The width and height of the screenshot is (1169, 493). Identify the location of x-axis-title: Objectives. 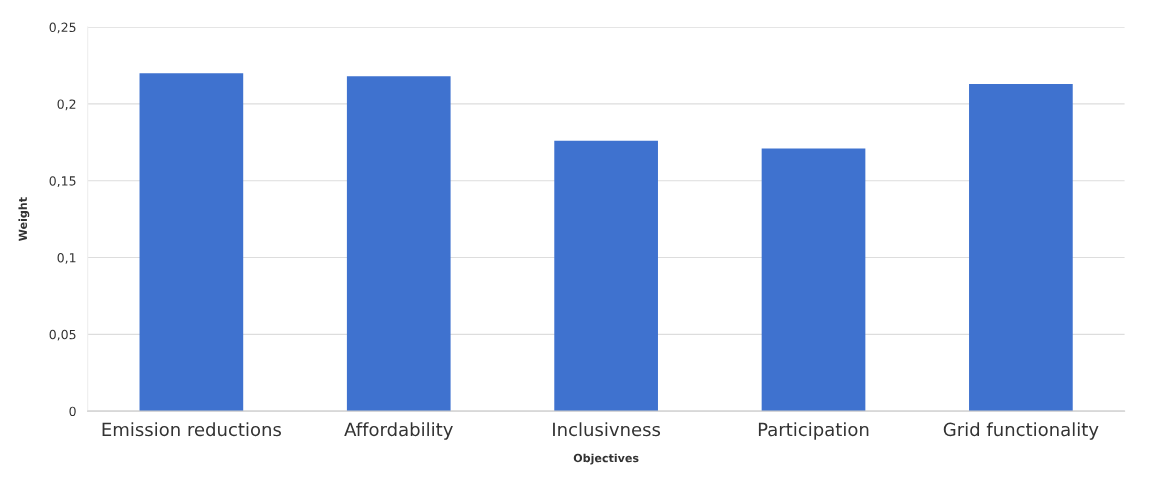
(606, 459).